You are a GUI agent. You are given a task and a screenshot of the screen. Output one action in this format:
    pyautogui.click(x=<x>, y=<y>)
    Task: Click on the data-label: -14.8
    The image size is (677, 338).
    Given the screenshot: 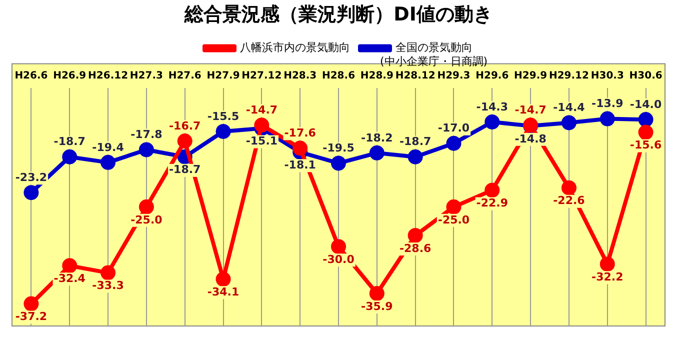 What is the action you would take?
    pyautogui.click(x=530, y=139)
    